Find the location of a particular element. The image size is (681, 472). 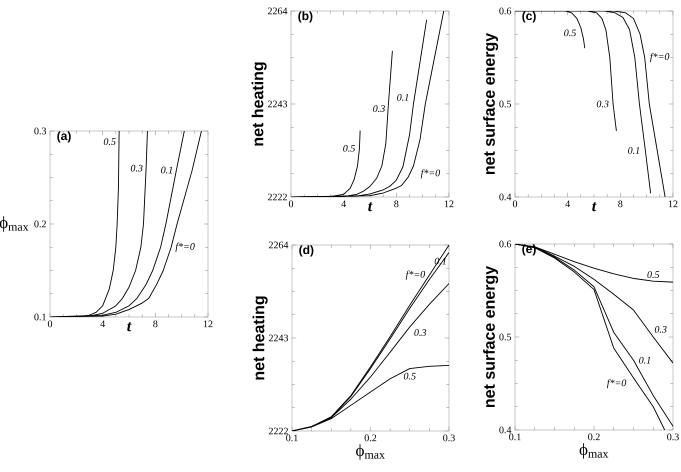

y-tick-label: 0.3 is located at coordinates (40, 131).